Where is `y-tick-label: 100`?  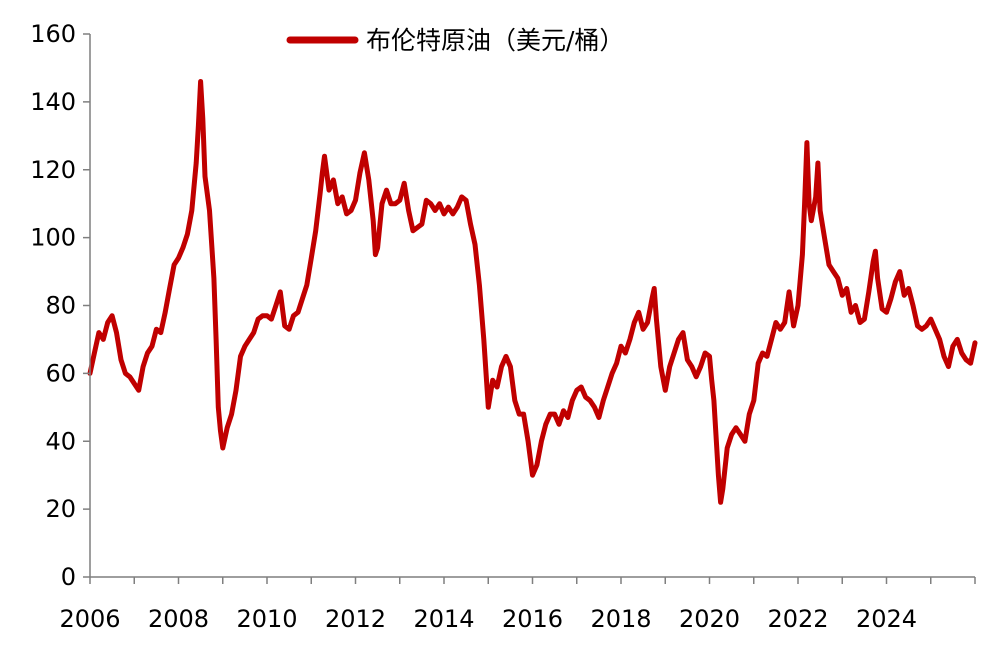
y-tick-label: 100 is located at coordinates (53, 238).